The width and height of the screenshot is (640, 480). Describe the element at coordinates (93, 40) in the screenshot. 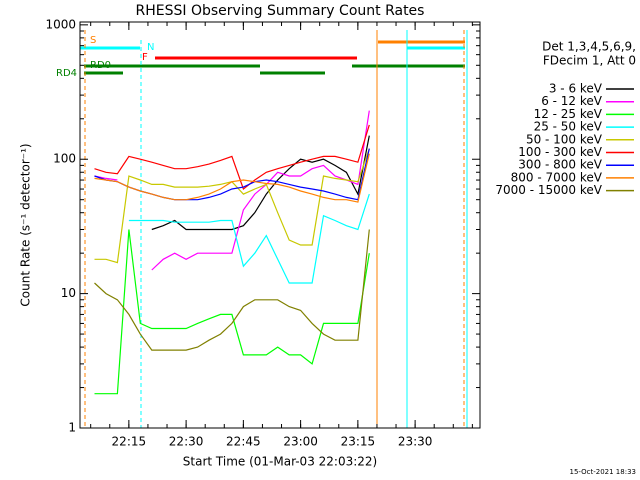

I see `flag-label: S` at that location.